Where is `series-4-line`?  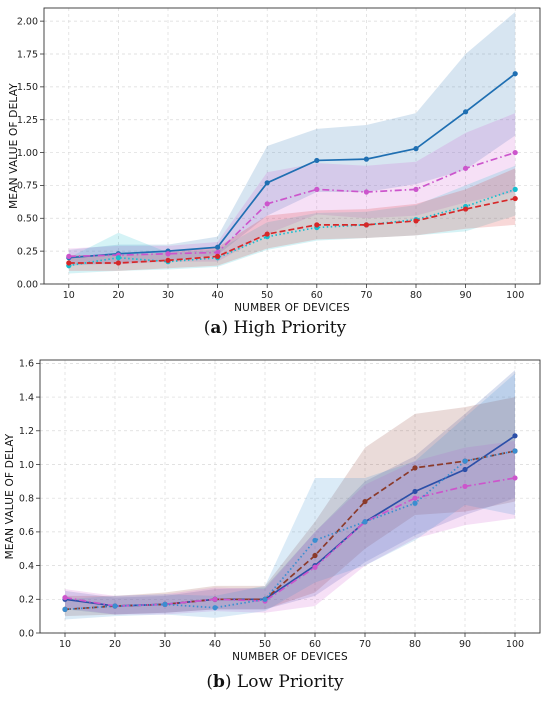
series-4-line is located at coordinates (292, 230).